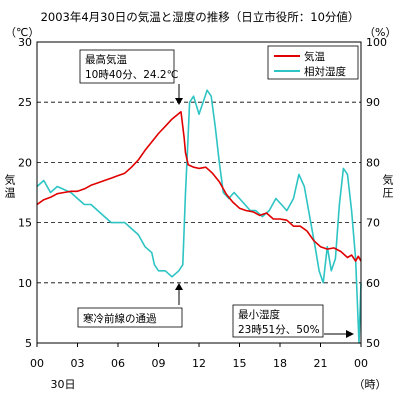 The height and width of the screenshot is (400, 400). Describe the element at coordinates (28, 343) in the screenshot. I see `y-left-tick-label: 5` at that location.